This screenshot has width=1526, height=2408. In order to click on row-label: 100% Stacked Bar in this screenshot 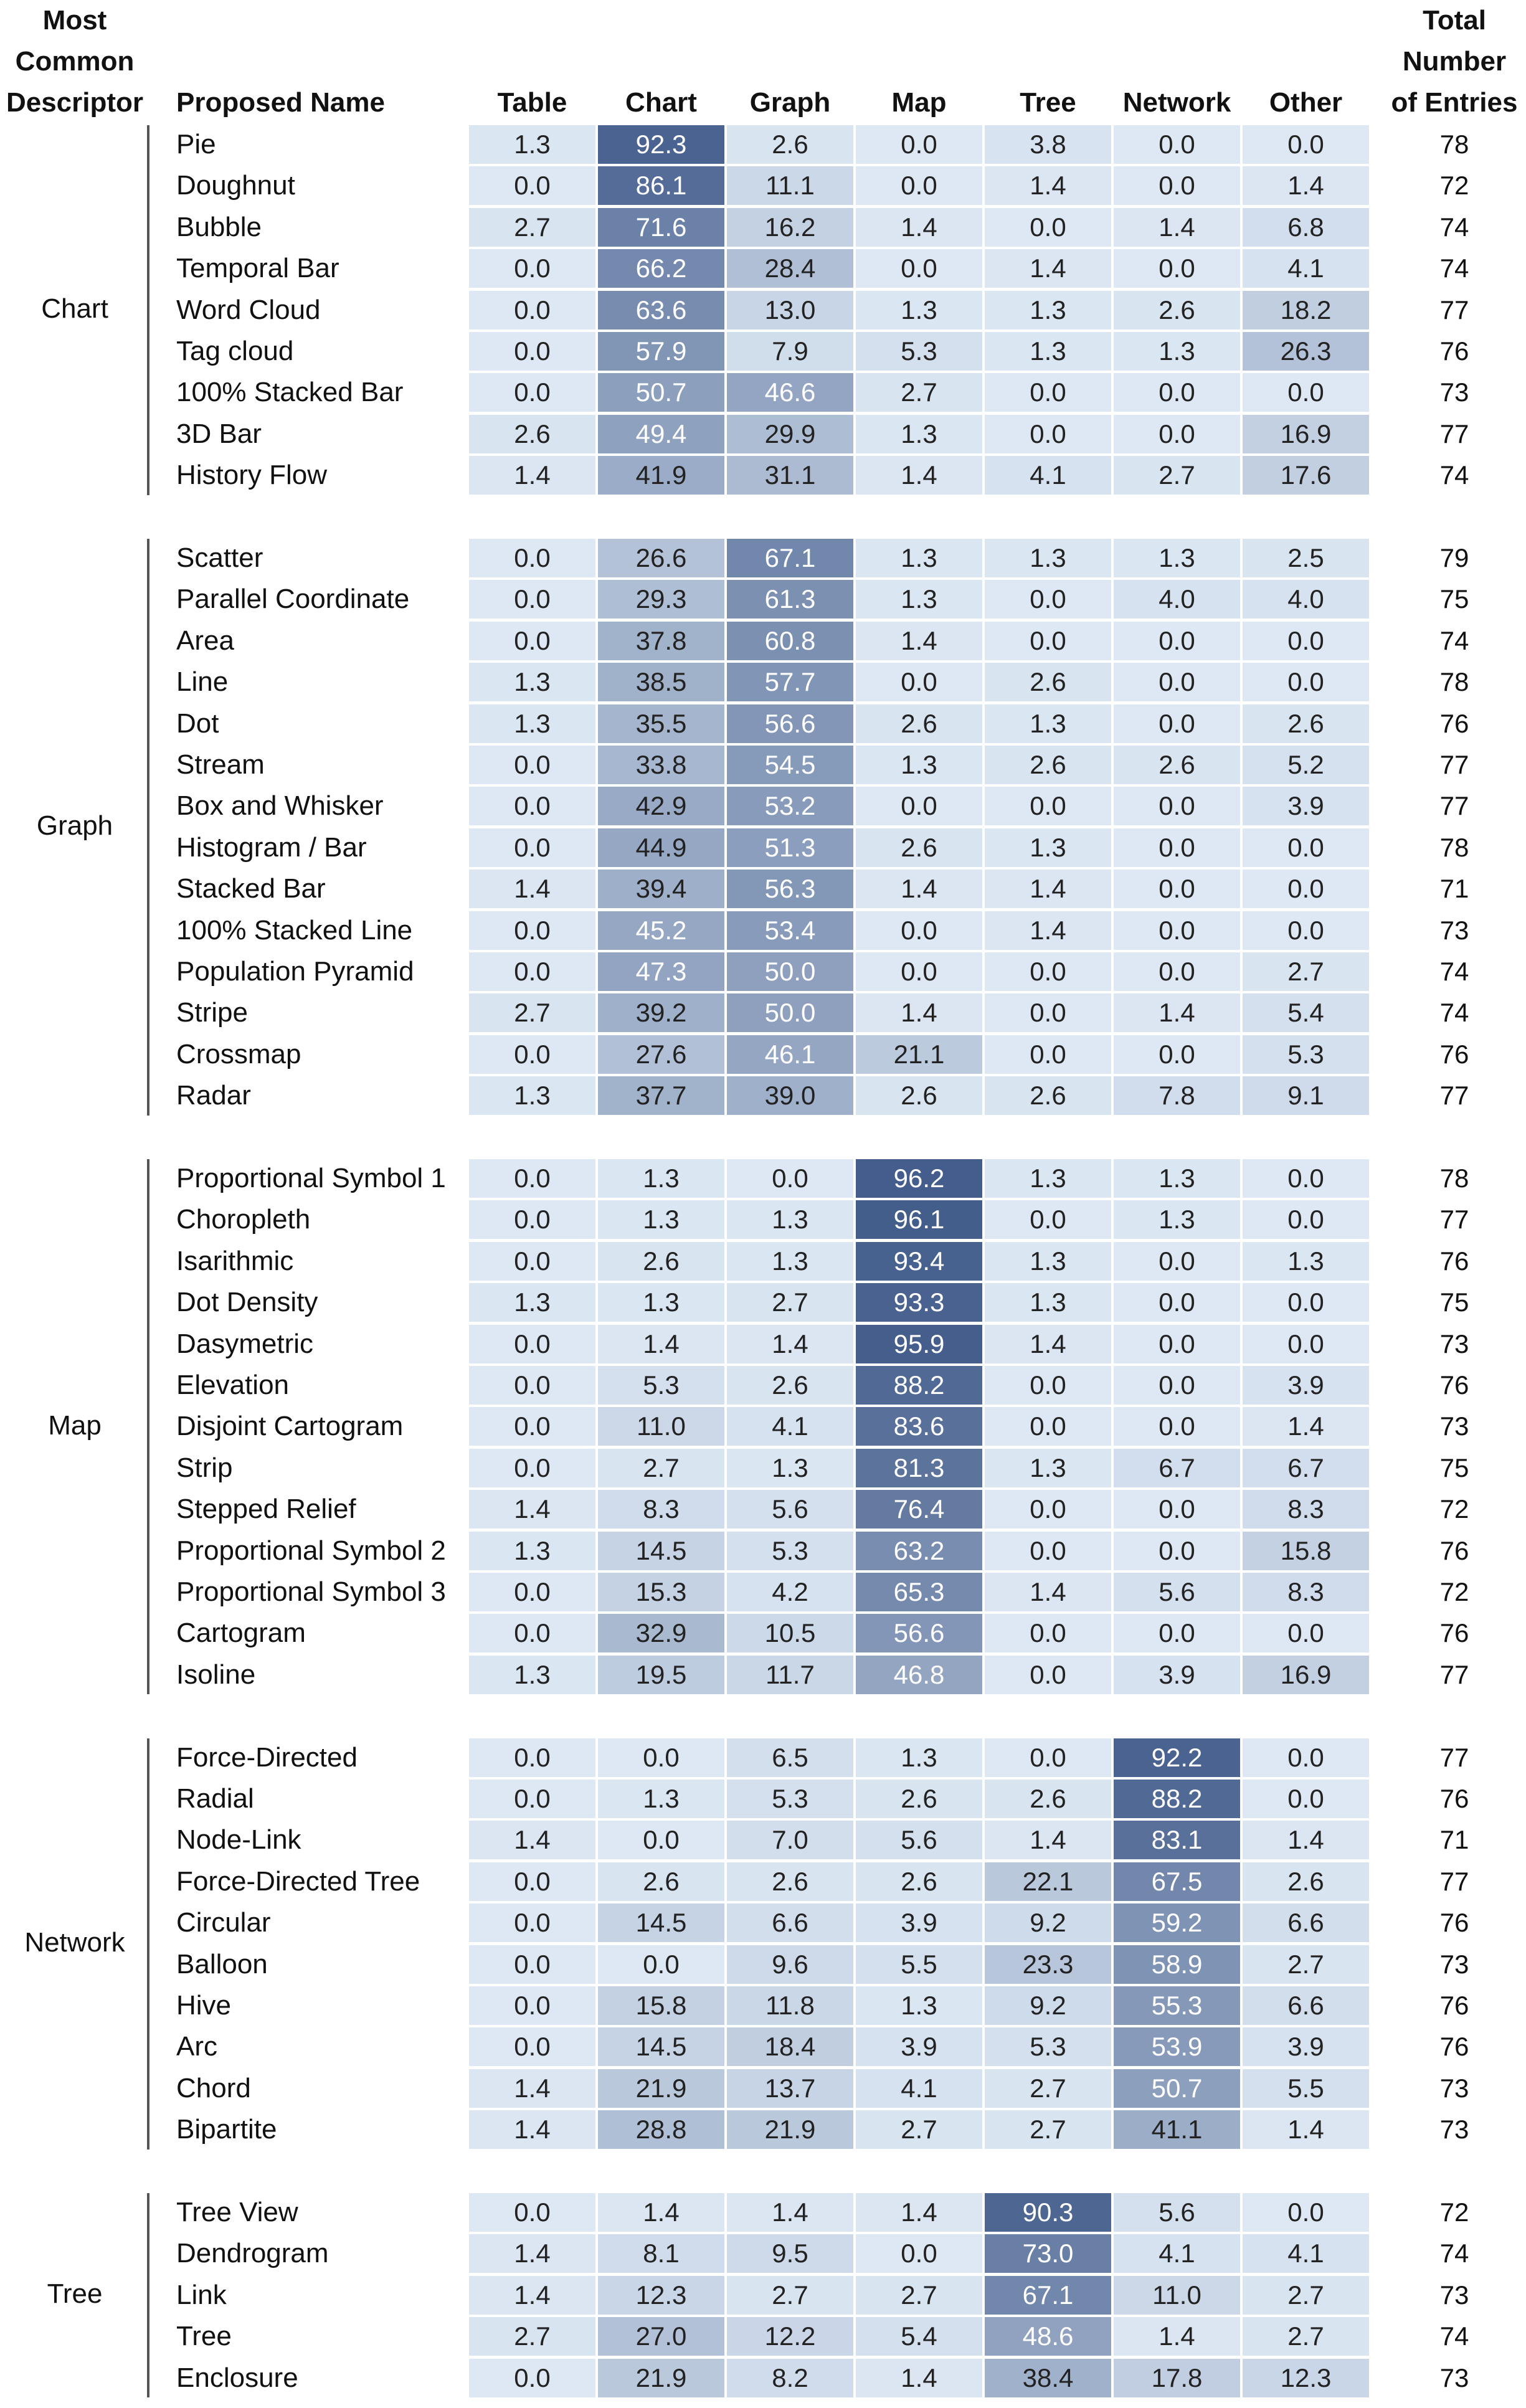, I will do `click(290, 392)`.